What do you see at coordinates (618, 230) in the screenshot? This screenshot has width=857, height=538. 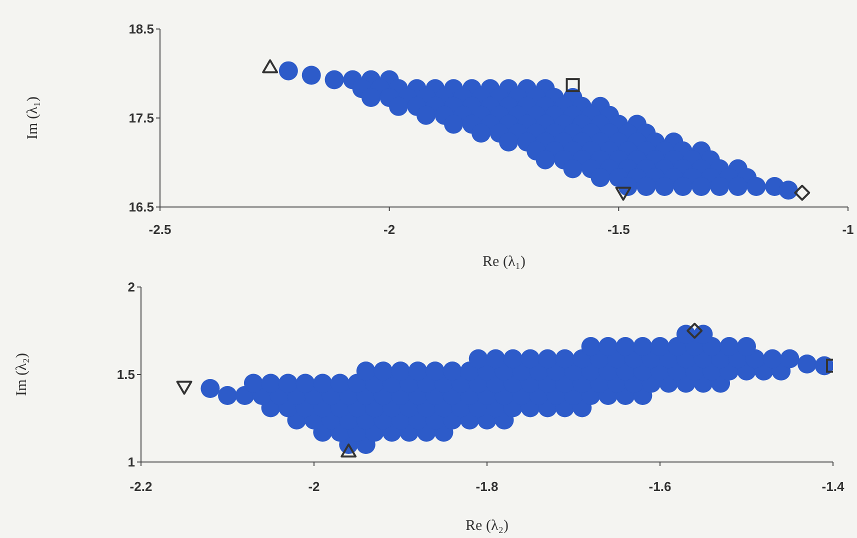 I see `x-tick-label: -1.5` at bounding box center [618, 230].